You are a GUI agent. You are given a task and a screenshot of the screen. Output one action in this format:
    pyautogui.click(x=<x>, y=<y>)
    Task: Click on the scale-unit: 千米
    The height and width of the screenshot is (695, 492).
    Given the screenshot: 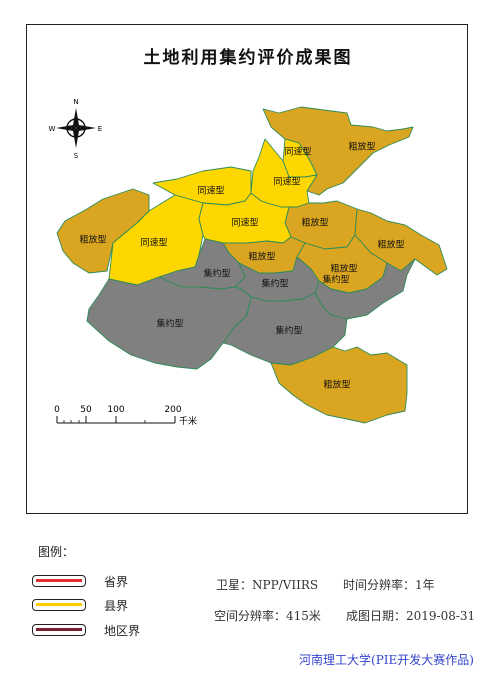 What is the action you would take?
    pyautogui.click(x=188, y=421)
    